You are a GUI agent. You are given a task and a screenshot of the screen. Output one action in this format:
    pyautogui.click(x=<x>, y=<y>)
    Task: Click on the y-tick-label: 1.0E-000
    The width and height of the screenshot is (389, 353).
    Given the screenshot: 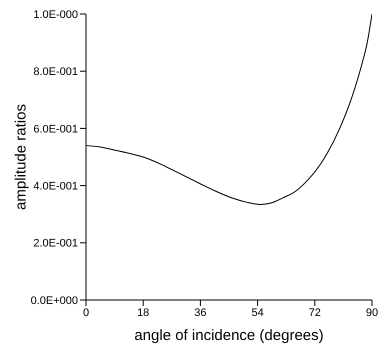 What is the action you would take?
    pyautogui.click(x=55, y=14)
    